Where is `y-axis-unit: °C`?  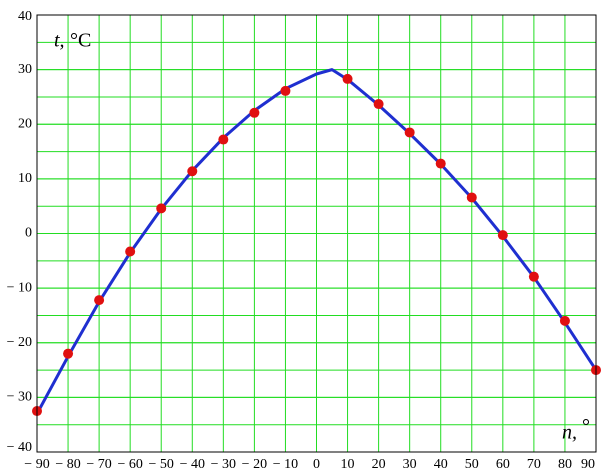
y-axis-unit: °C is located at coordinates (80, 41).